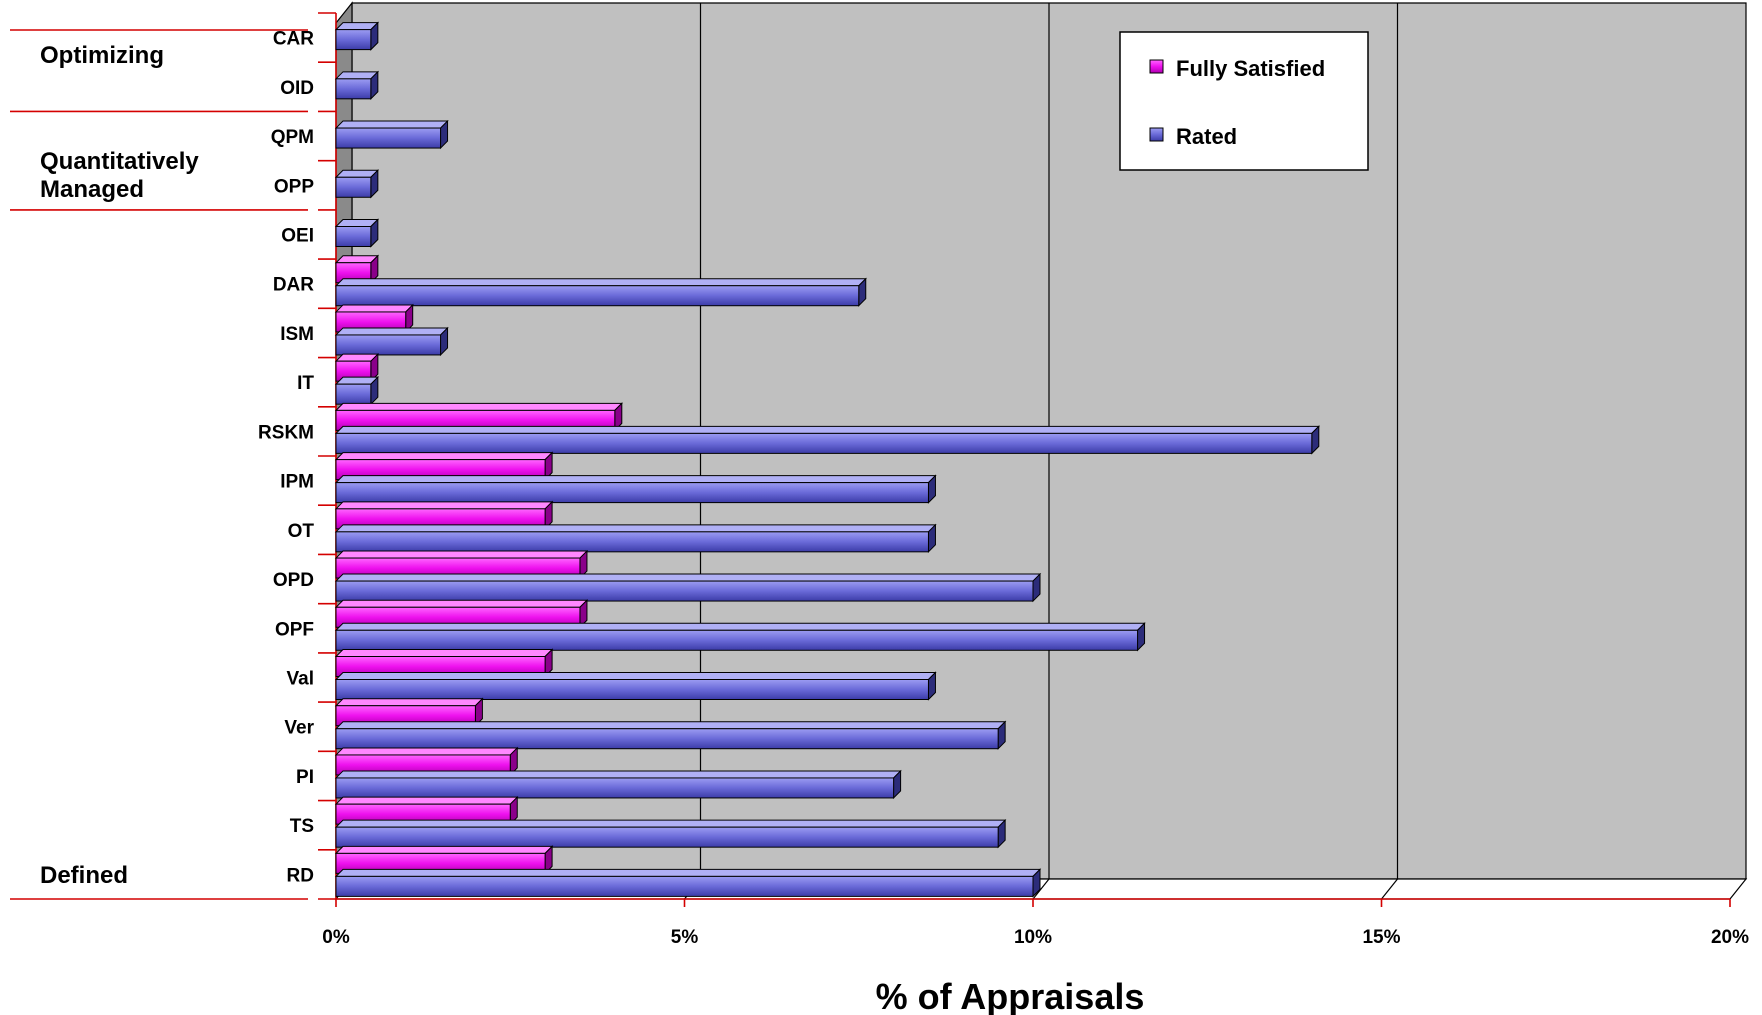  I want to click on group-label: Quantitatively, so click(119, 161).